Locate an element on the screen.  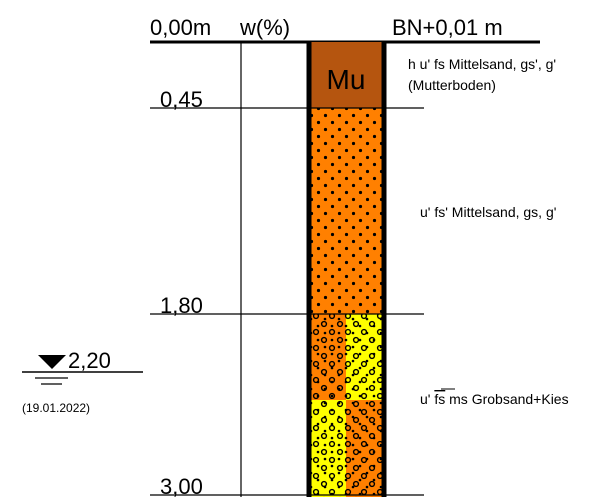
depth-label-2: 1,80 is located at coordinates (181, 305).